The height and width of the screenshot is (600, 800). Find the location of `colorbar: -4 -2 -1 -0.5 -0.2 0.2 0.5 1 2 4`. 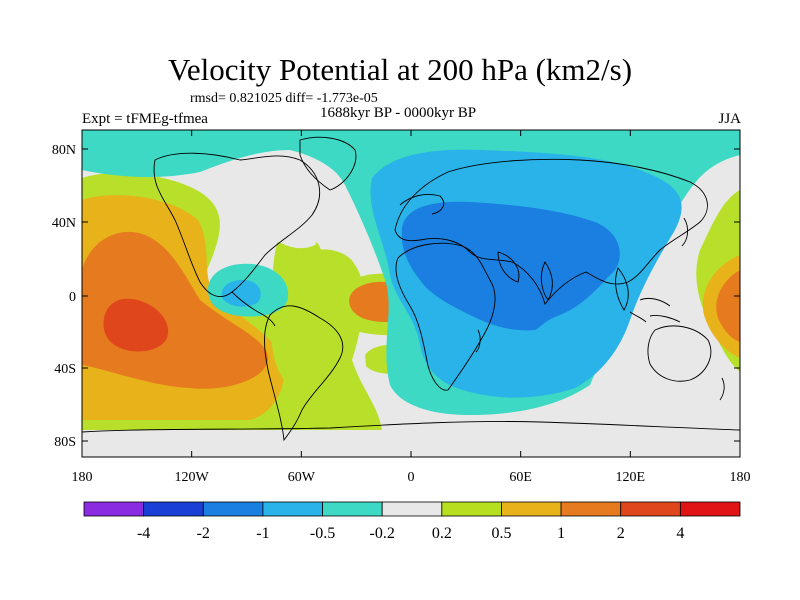

colorbar: -4 -2 -1 -0.5 -0.2 0.2 0.5 1 2 4 is located at coordinates (412, 521).